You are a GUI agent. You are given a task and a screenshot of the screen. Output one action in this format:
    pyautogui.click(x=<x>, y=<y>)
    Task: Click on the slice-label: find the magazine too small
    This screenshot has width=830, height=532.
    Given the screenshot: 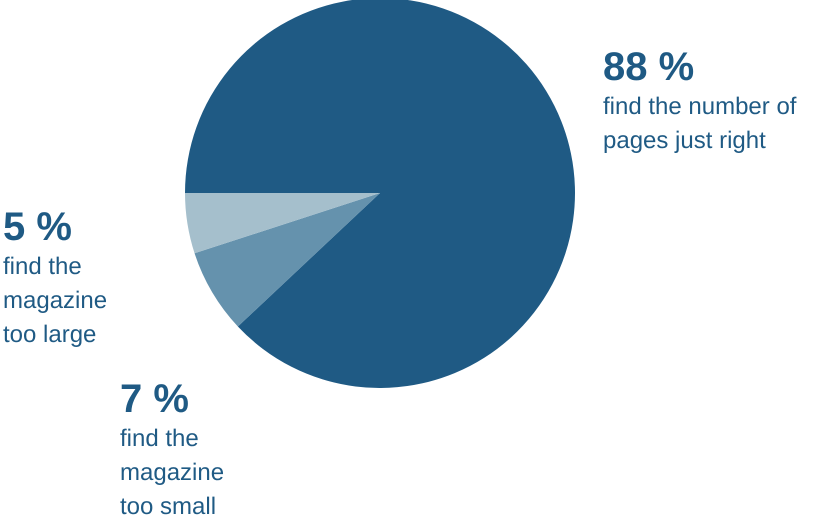 What is the action you would take?
    pyautogui.click(x=173, y=473)
    